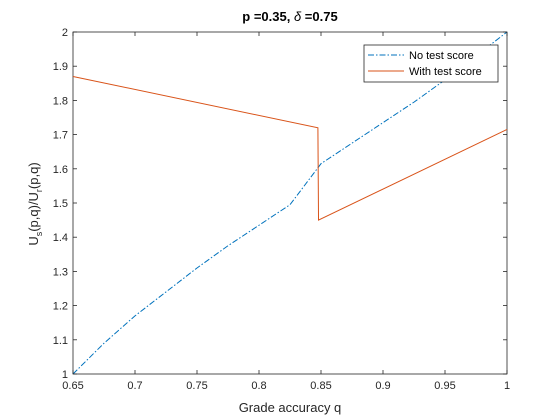 This screenshot has height=420, width=560. What do you see at coordinates (290, 407) in the screenshot?
I see `x-axis-label: Grade accuracy q` at bounding box center [290, 407].